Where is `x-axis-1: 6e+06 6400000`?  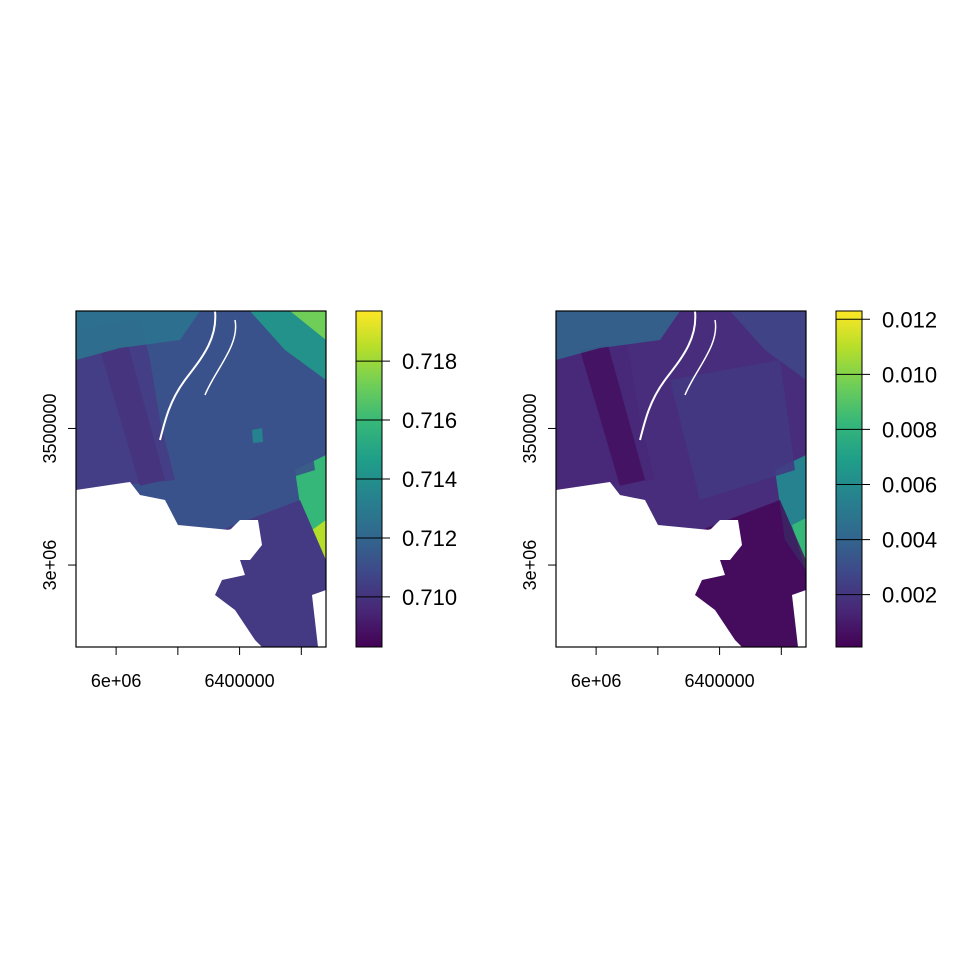
x-axis-1: 6e+06 6400000 is located at coordinates (196, 669).